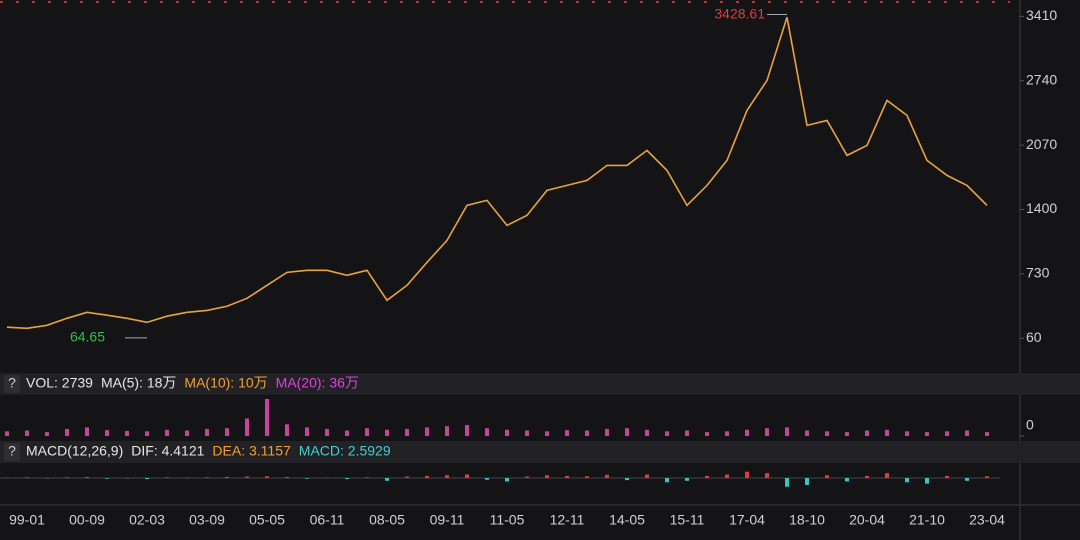  Describe the element at coordinates (87, 337) in the screenshot. I see `min-label: 64.65` at that location.